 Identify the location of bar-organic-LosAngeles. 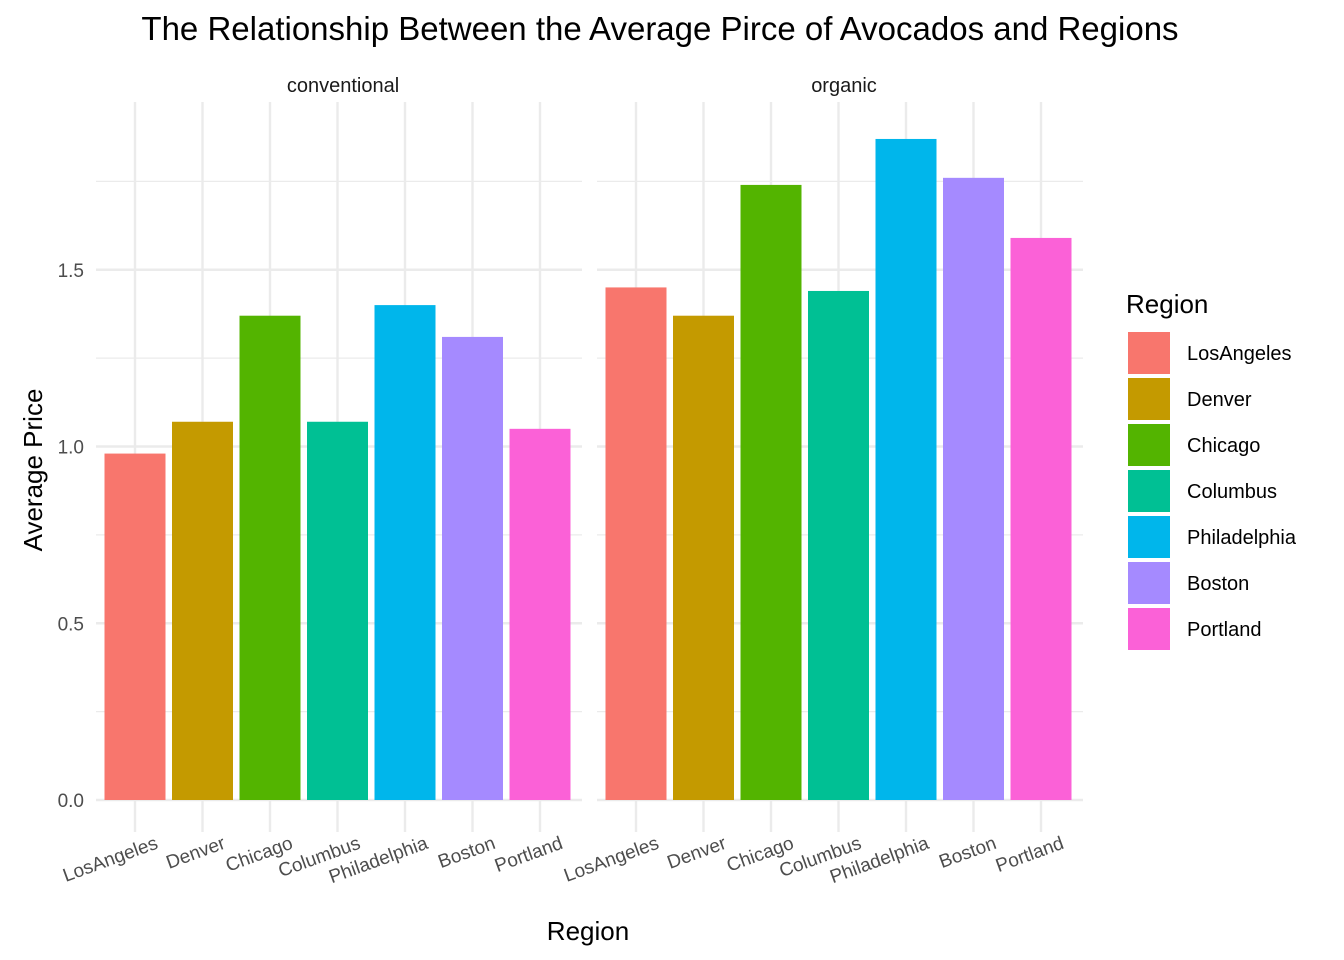
(636, 543).